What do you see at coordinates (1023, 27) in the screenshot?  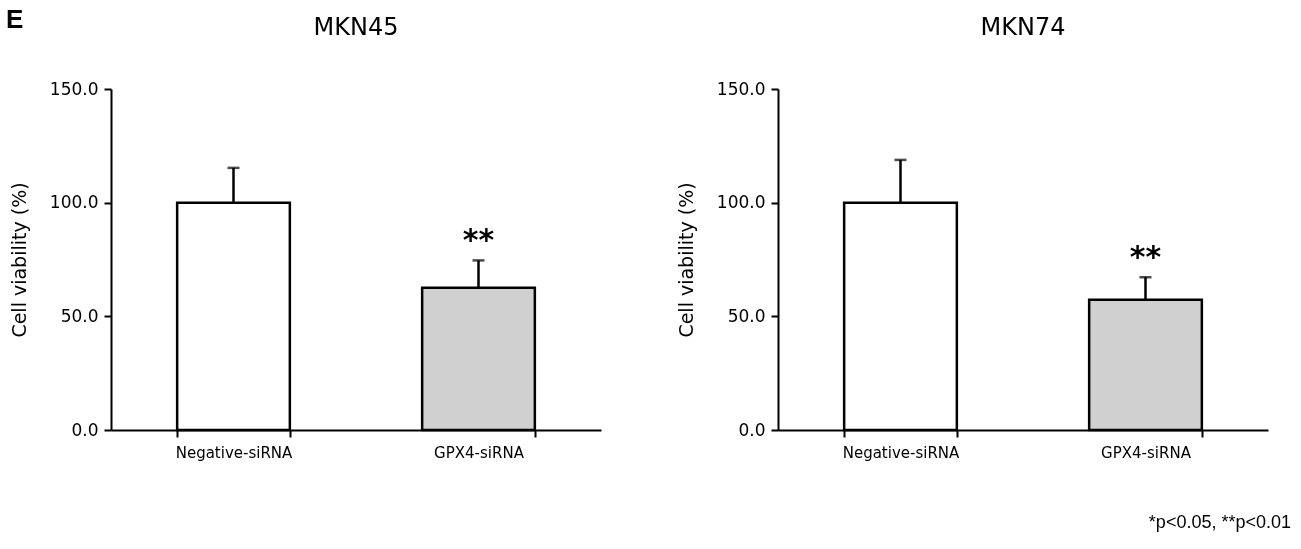 I see `chart-title: MKN74` at bounding box center [1023, 27].